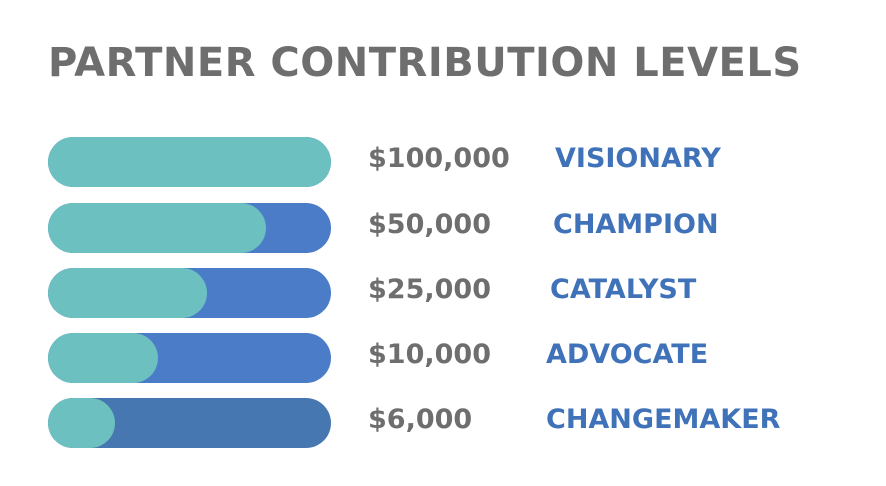  I want to click on level-amount: $100,000, so click(439, 158).